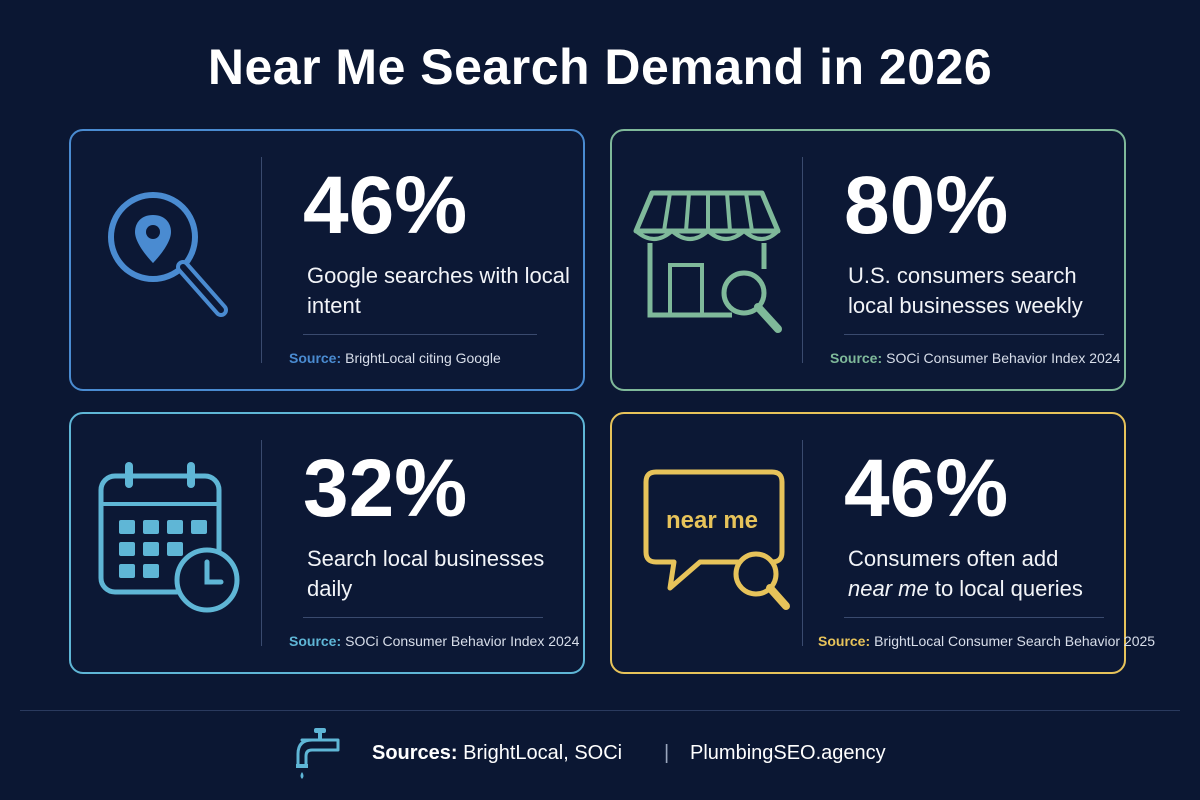  I want to click on page-title: Near Me Search Demand in 2026, so click(600, 67).